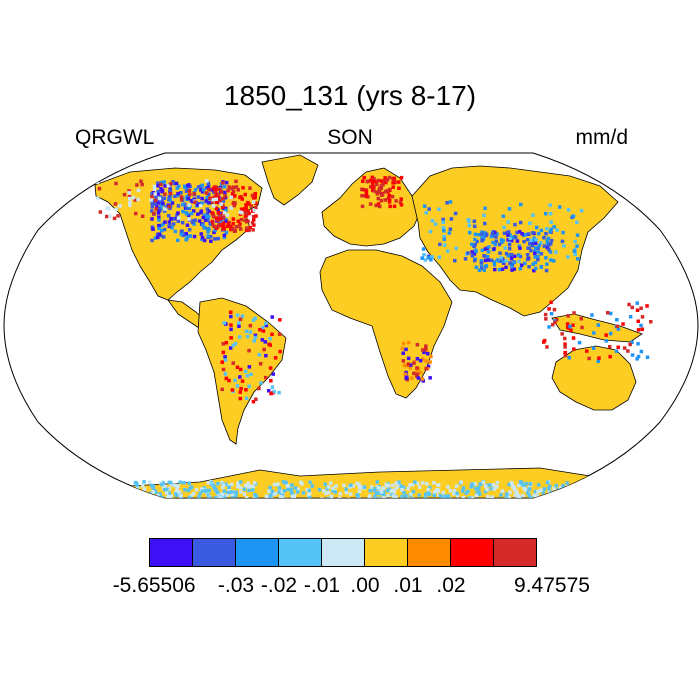 Image resolution: width=700 pixels, height=700 pixels. Describe the element at coordinates (322, 585) in the screenshot. I see `colorbar-tick-label: -.01` at that location.